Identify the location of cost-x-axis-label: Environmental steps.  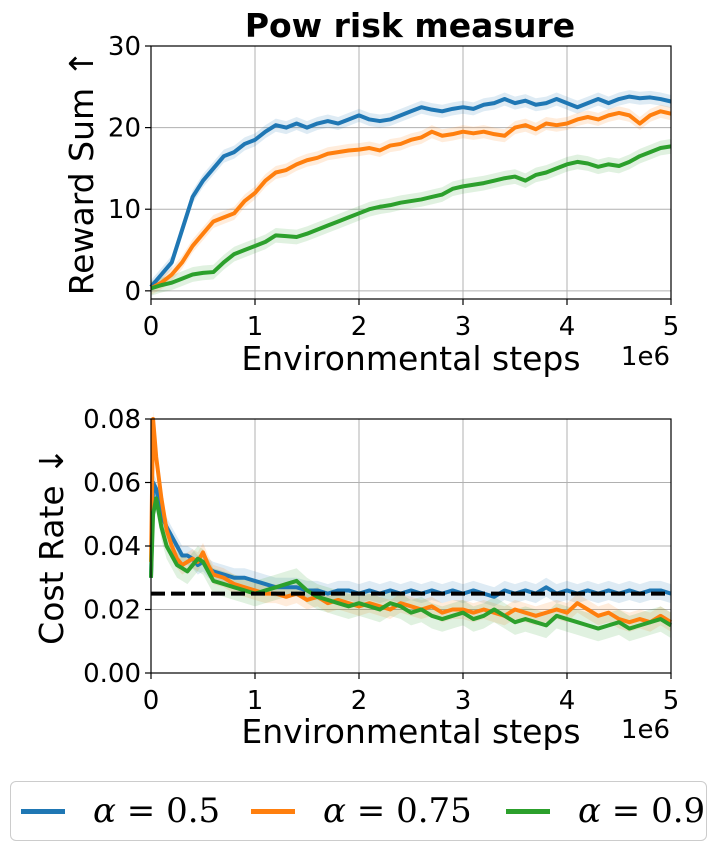
(410, 731).